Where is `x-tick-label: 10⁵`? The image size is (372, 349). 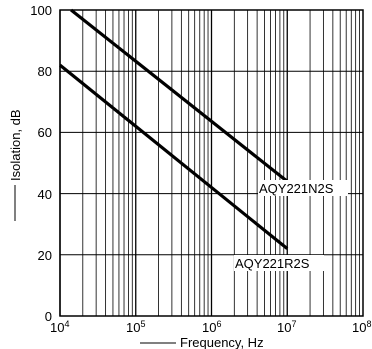
x-tick-label: 10⁵ is located at coordinates (135, 327).